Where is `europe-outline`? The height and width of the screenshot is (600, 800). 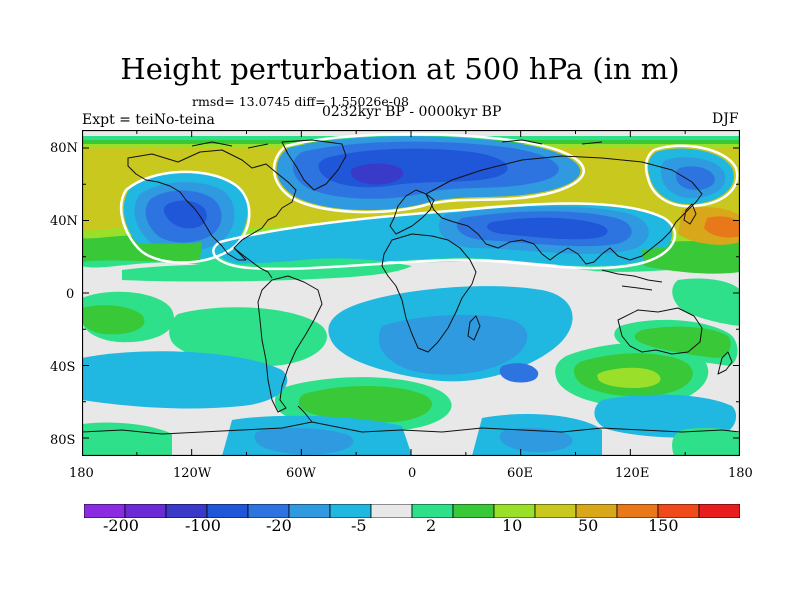
europe-outline is located at coordinates (412, 212).